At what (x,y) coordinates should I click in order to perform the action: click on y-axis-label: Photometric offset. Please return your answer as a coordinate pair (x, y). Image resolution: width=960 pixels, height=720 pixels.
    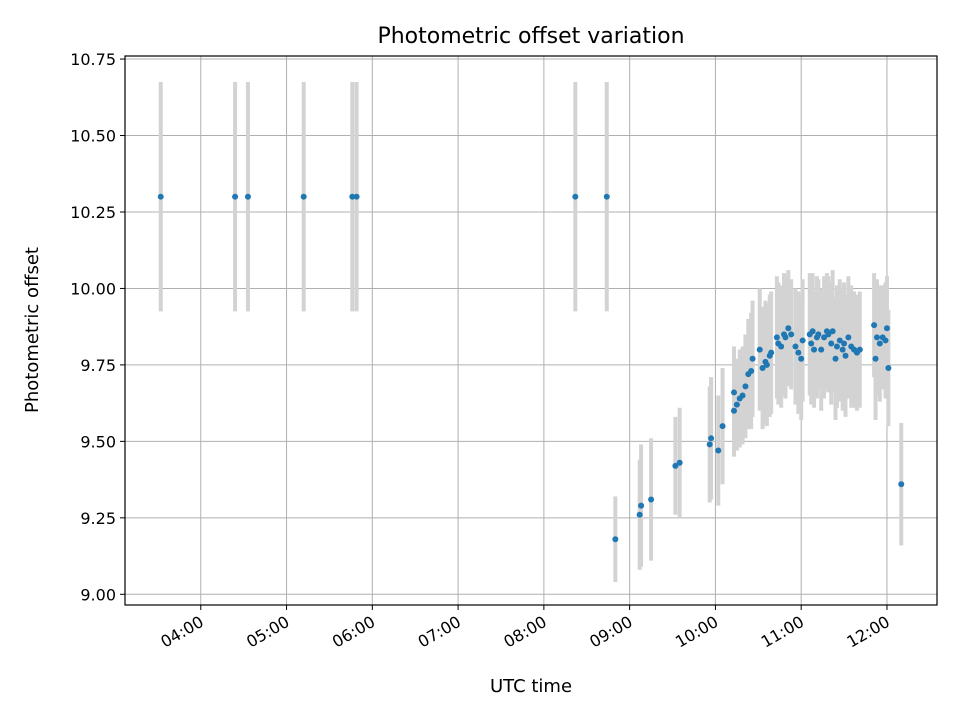
    Looking at the image, I should click on (32, 330).